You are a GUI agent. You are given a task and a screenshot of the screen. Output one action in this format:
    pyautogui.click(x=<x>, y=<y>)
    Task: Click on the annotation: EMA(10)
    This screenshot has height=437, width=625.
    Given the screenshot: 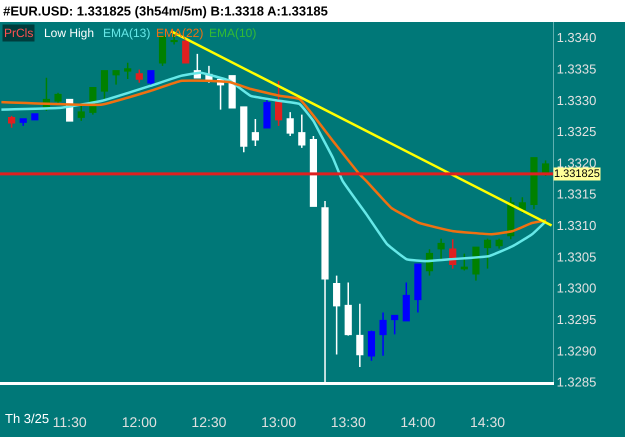 What is the action you would take?
    pyautogui.click(x=232, y=33)
    